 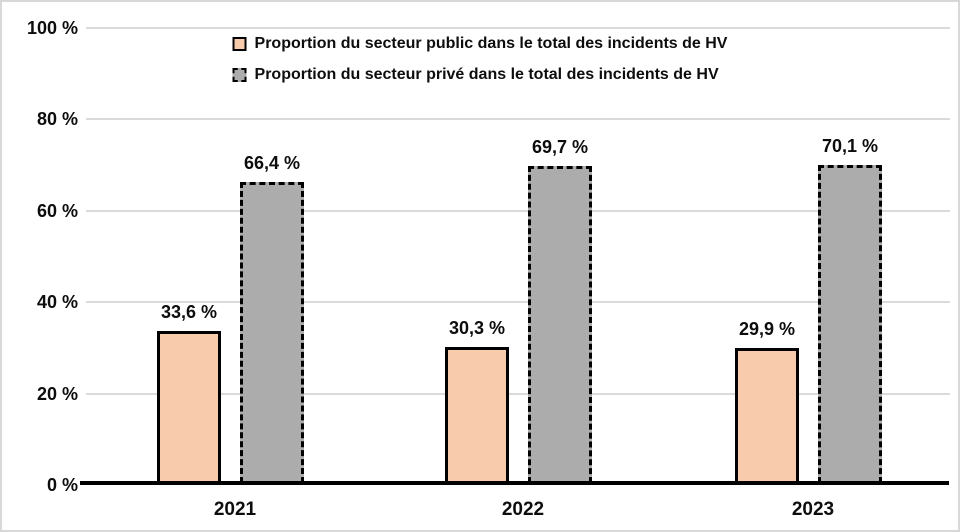 What do you see at coordinates (189, 407) in the screenshot?
I see `bar-2021-public` at bounding box center [189, 407].